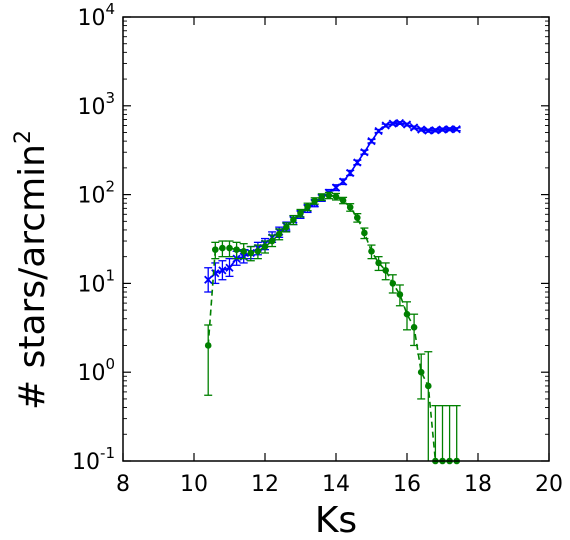 This screenshot has width=570, height=540. I want to click on y-tick-label-exponent: 0, so click(110, 364).